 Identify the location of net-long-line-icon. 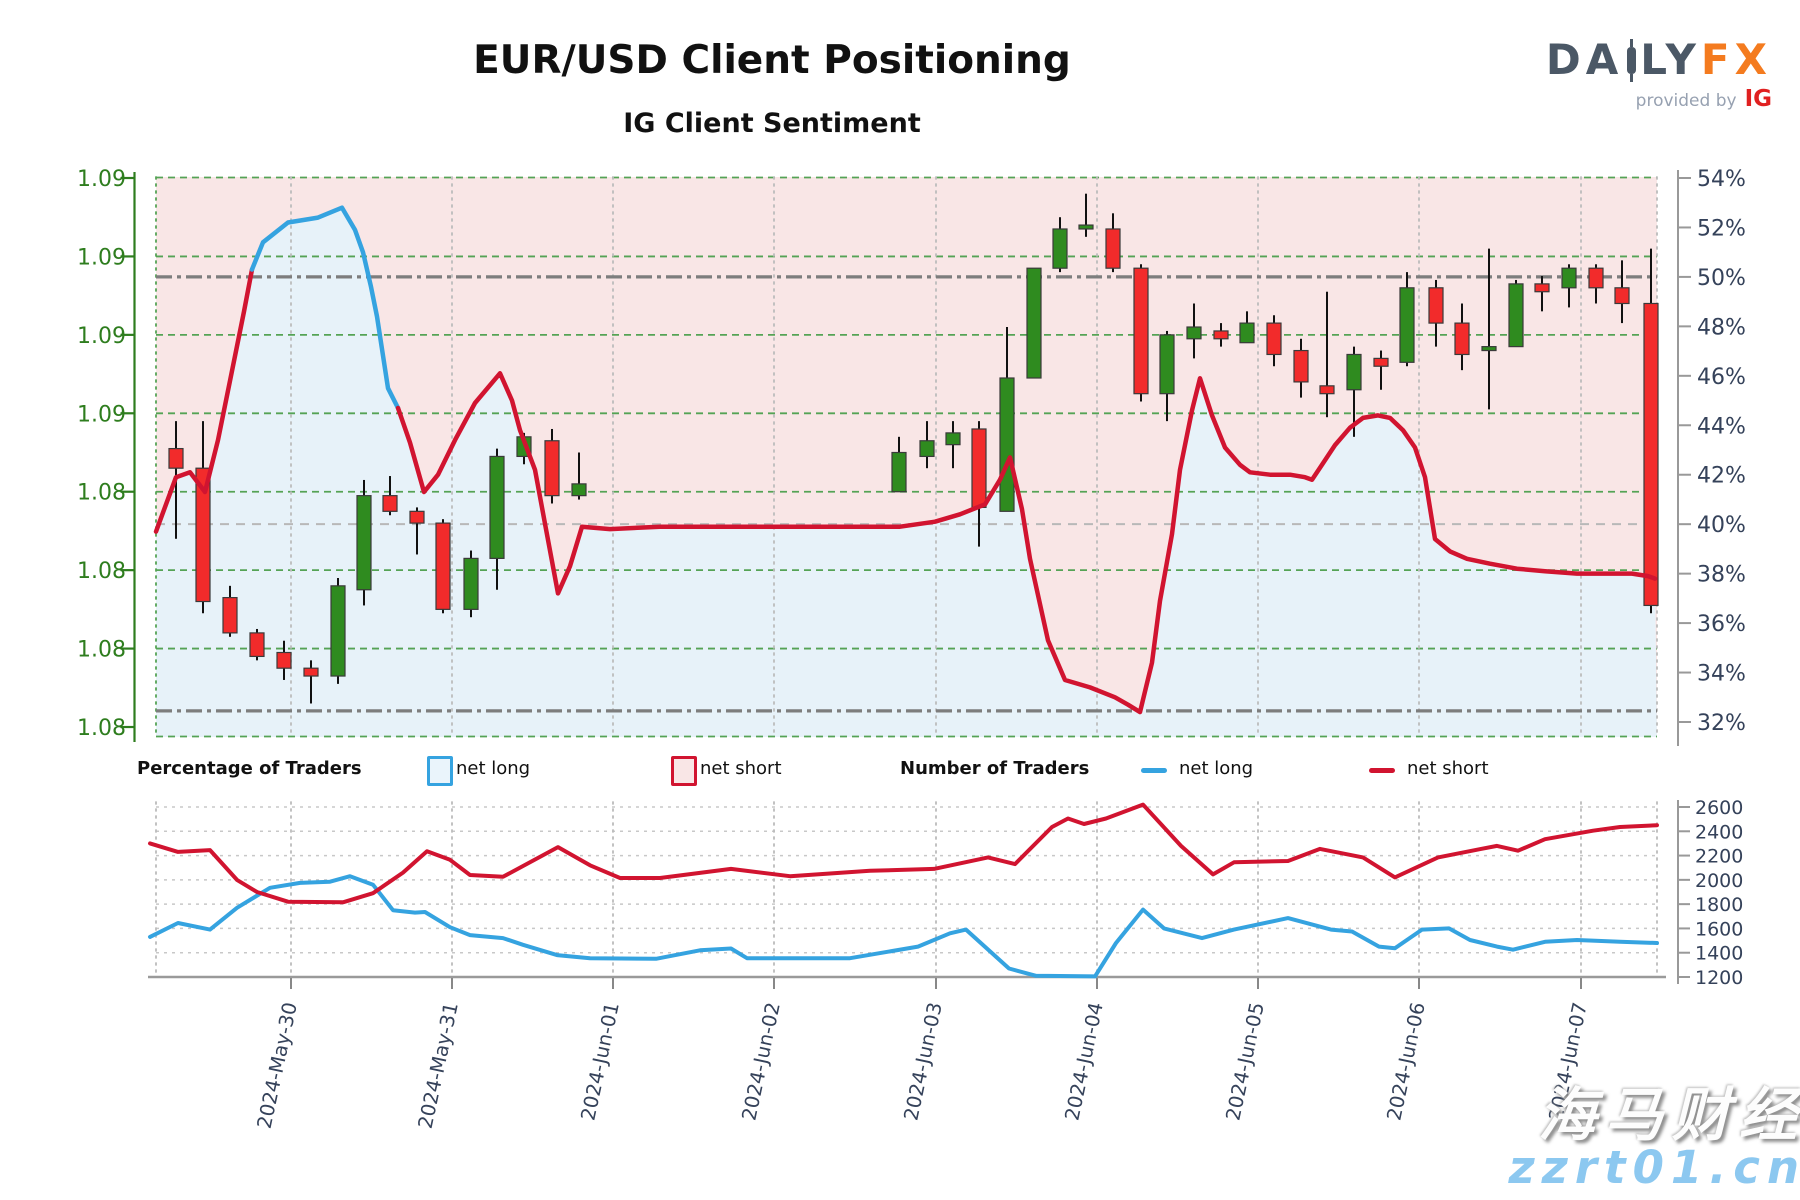
(1154, 770).